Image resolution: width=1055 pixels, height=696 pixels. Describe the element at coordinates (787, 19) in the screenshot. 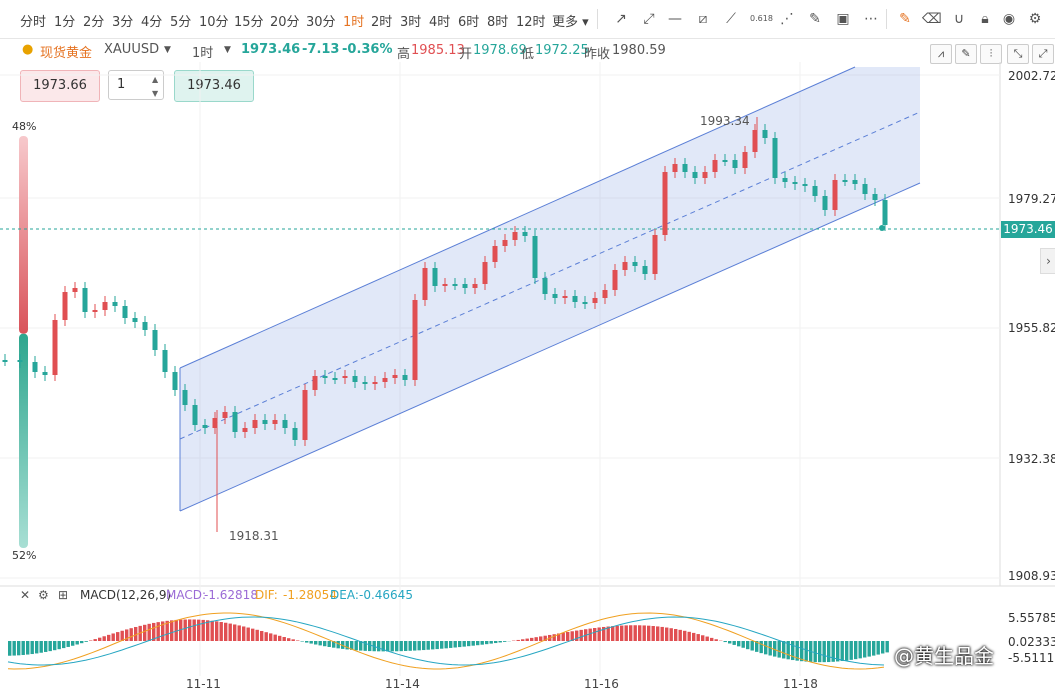

I see `fan-icon: ⋰` at that location.